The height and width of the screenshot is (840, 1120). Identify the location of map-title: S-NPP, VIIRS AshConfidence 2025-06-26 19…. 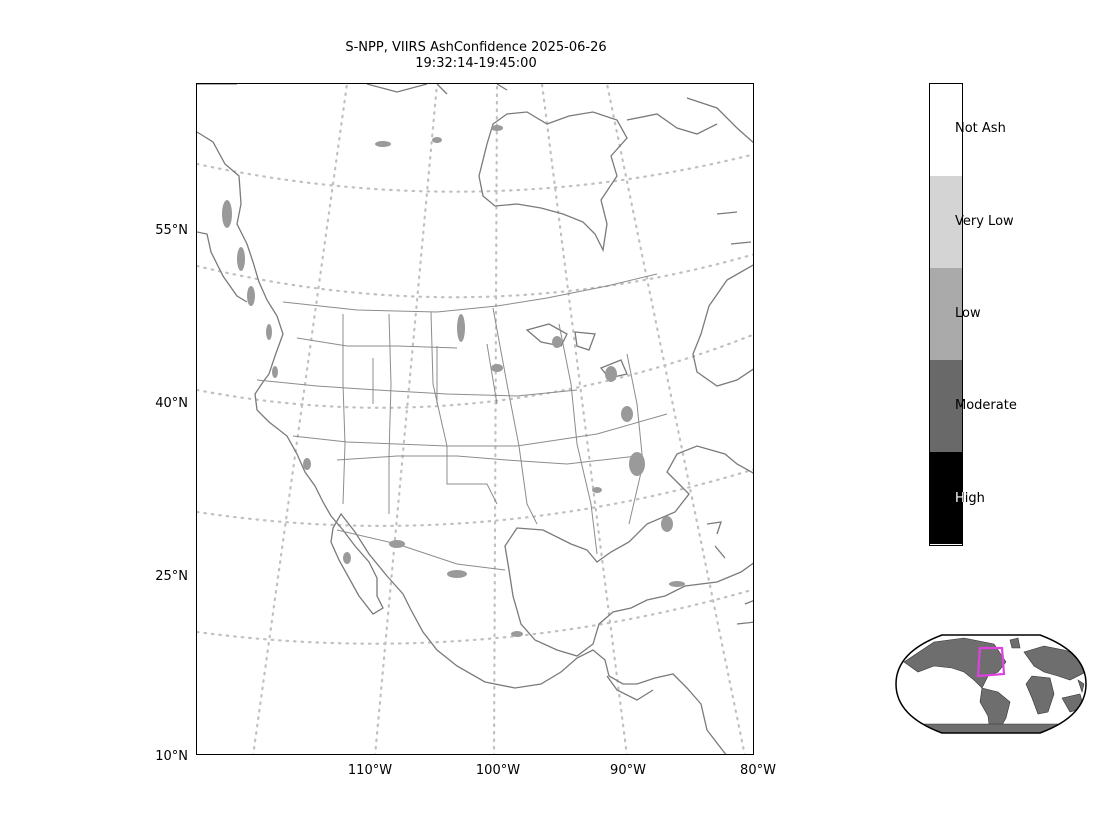
(476, 56).